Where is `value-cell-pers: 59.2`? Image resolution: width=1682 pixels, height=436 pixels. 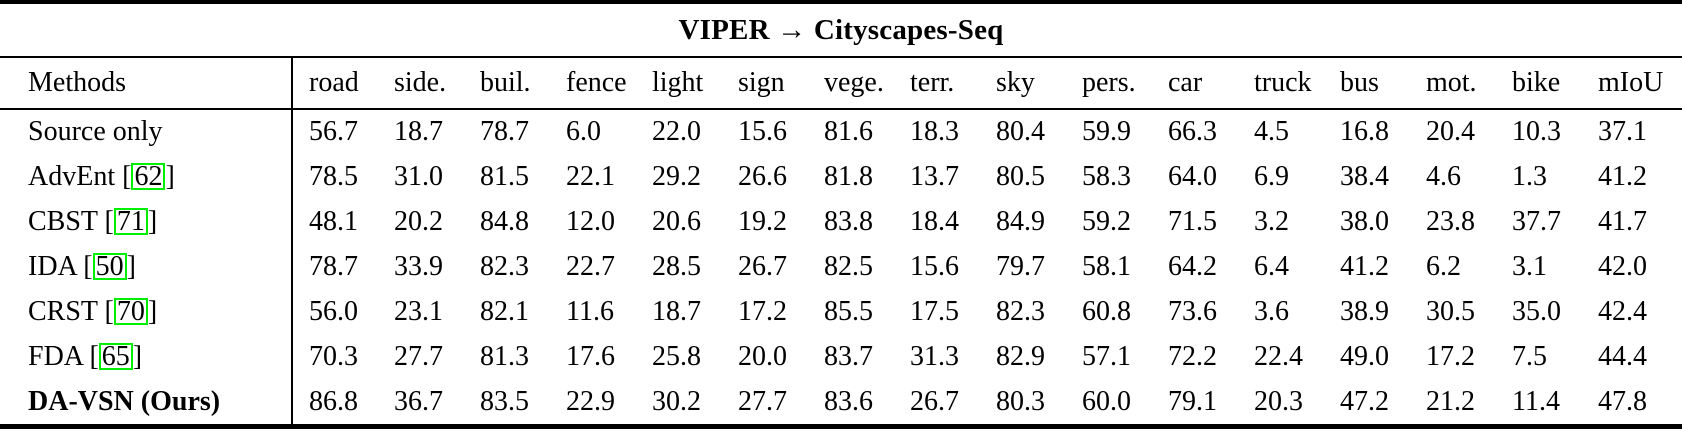
value-cell-pers: 59.2 is located at coordinates (1106, 221).